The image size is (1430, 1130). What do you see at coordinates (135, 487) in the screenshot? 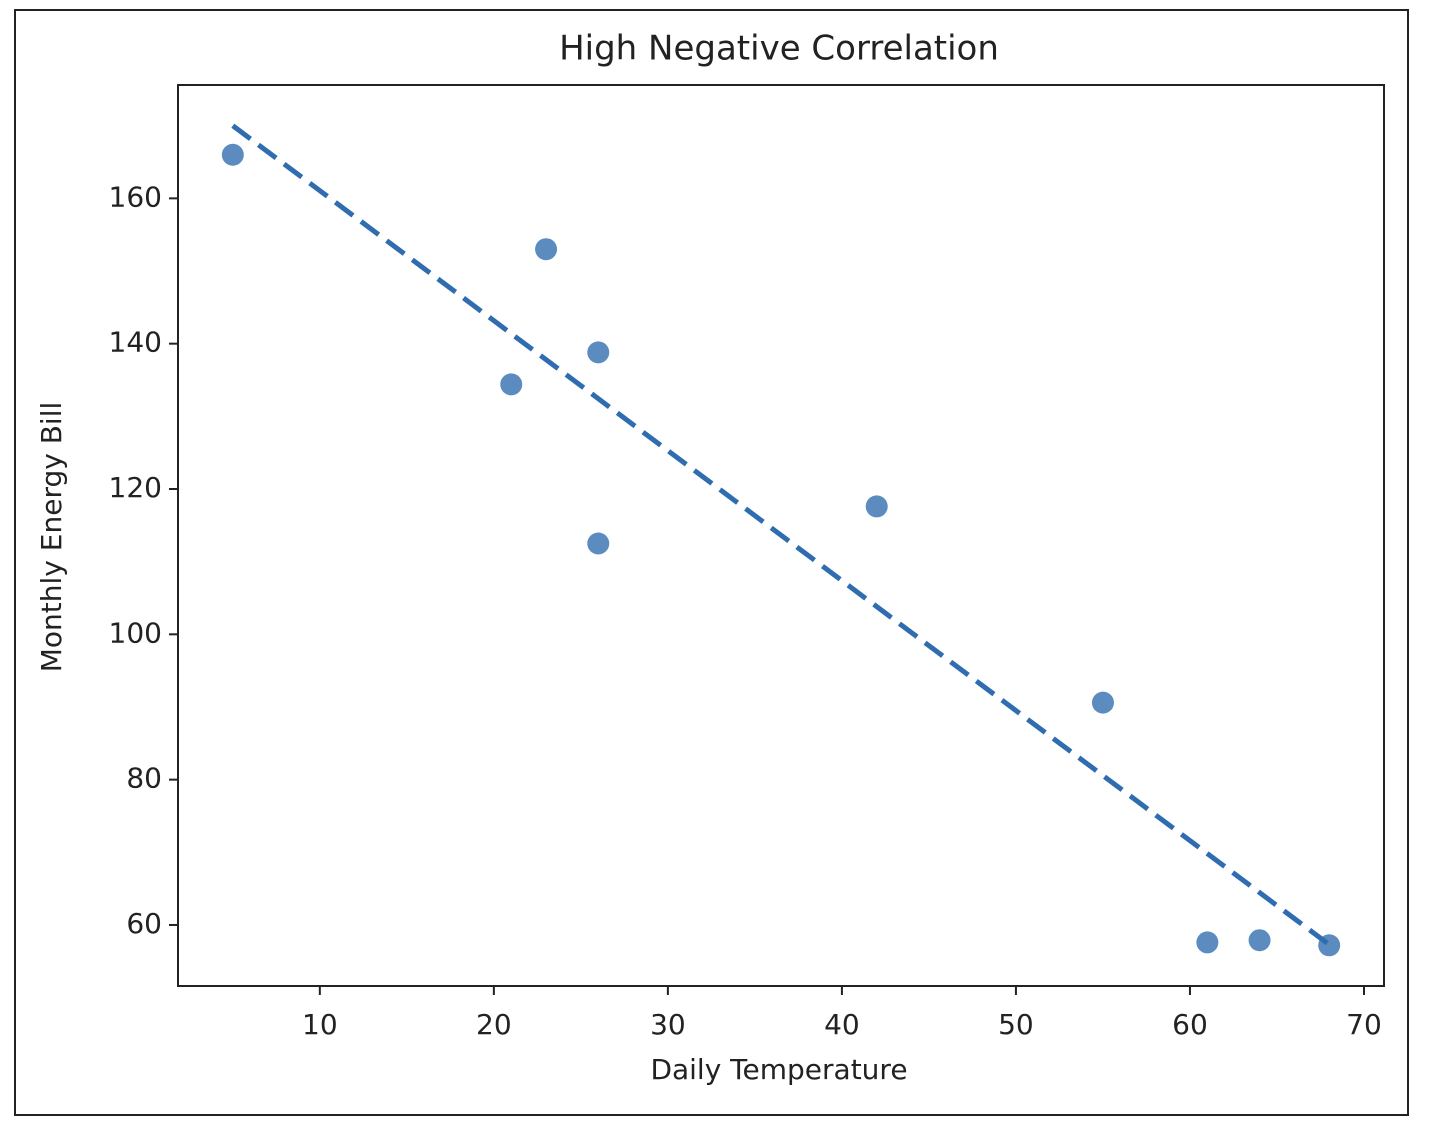
I see `y-tick-label: 120` at bounding box center [135, 487].